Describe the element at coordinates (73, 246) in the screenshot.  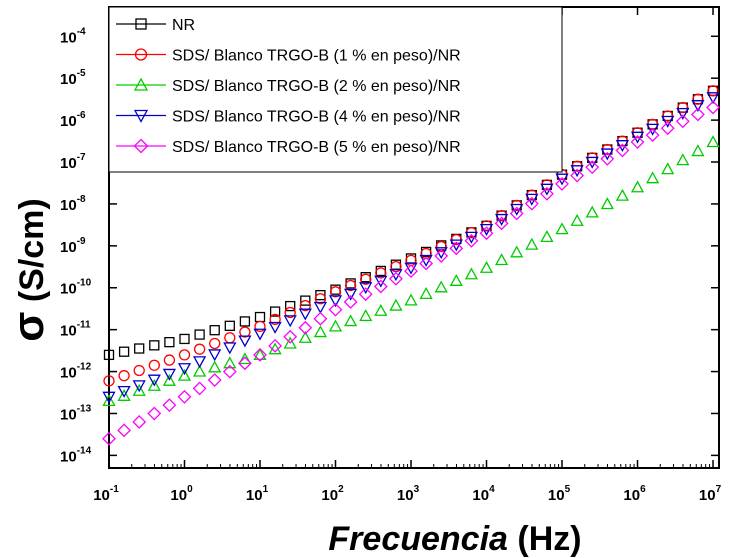
I see `y-tick-label: 10⁻⁹` at that location.